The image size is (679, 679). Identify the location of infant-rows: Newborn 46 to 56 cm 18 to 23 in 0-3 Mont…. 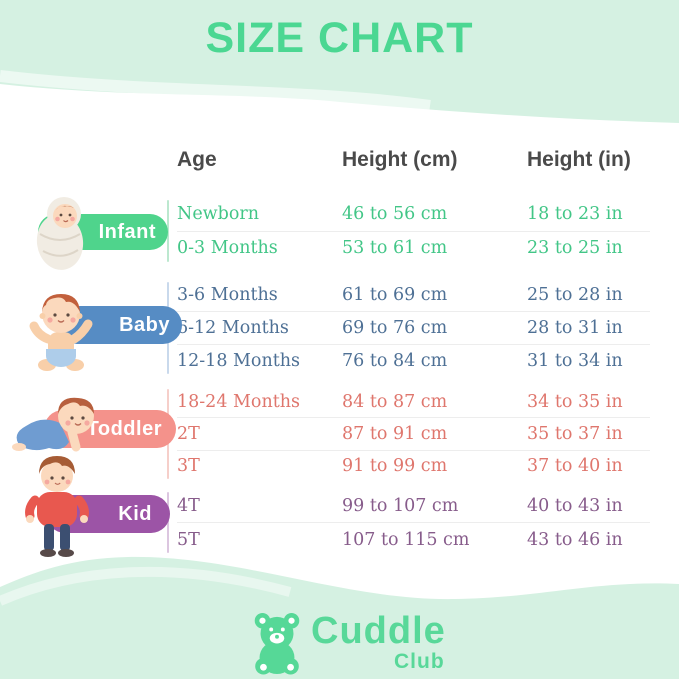
(413, 231).